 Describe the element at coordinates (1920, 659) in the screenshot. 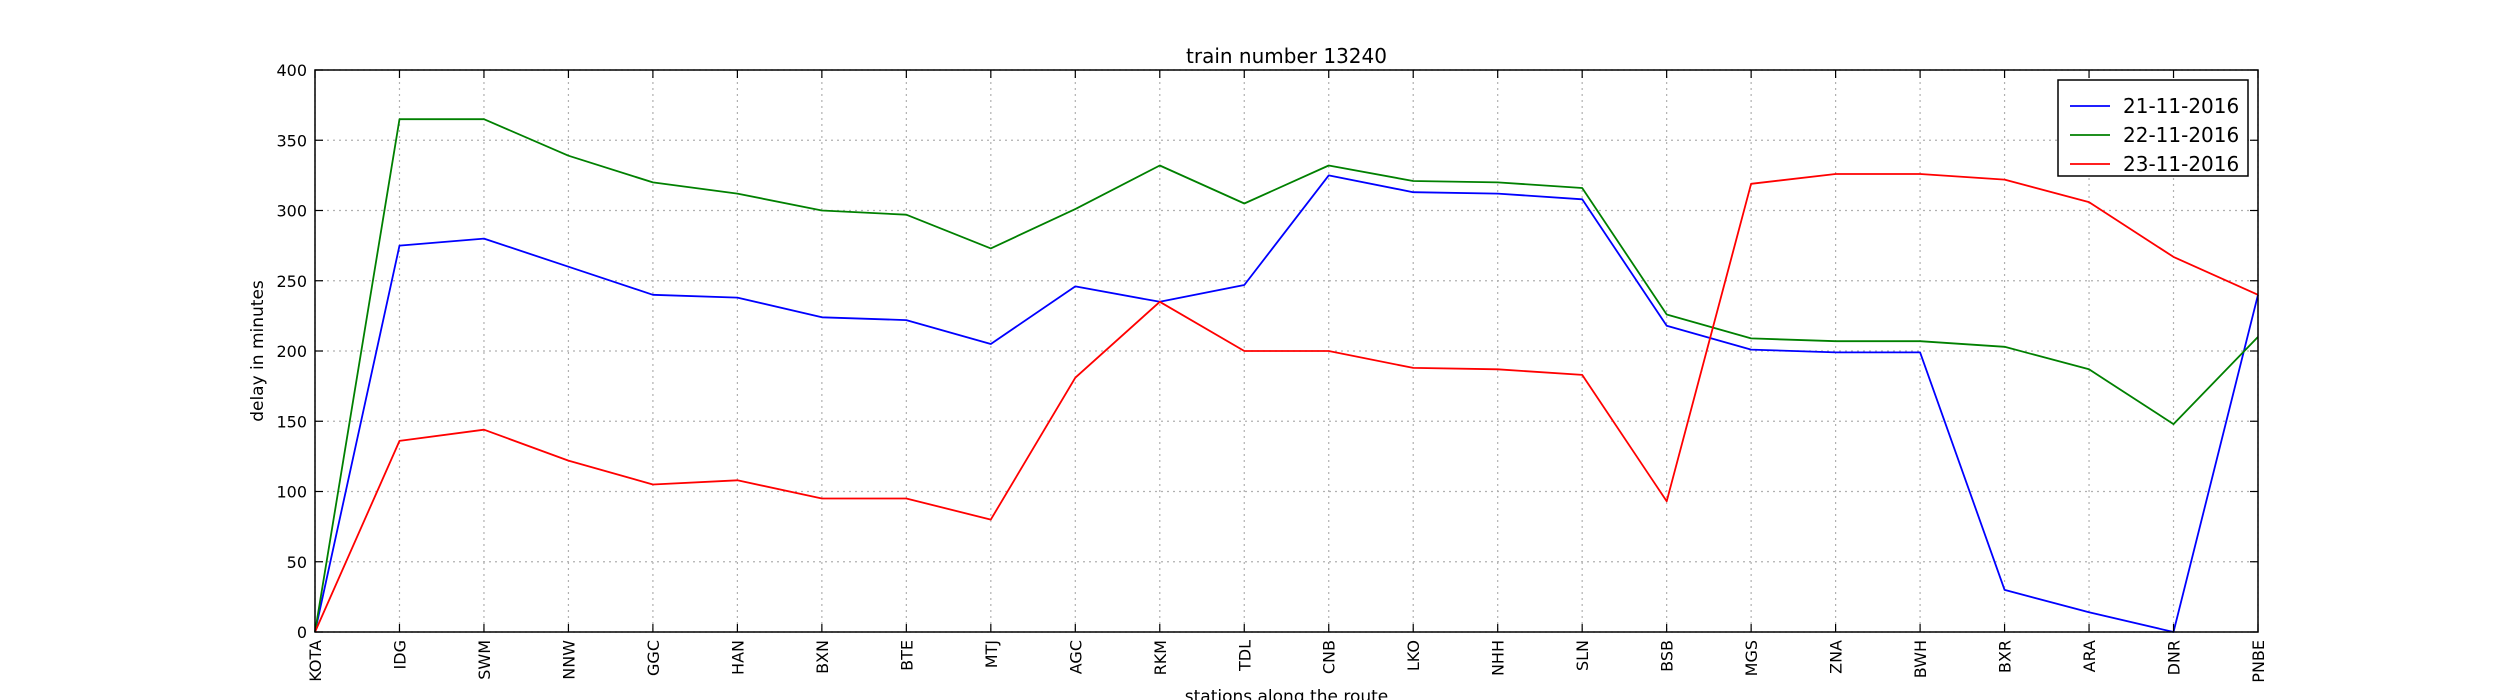

I see `x-tick-label-BWH: BWH` at that location.